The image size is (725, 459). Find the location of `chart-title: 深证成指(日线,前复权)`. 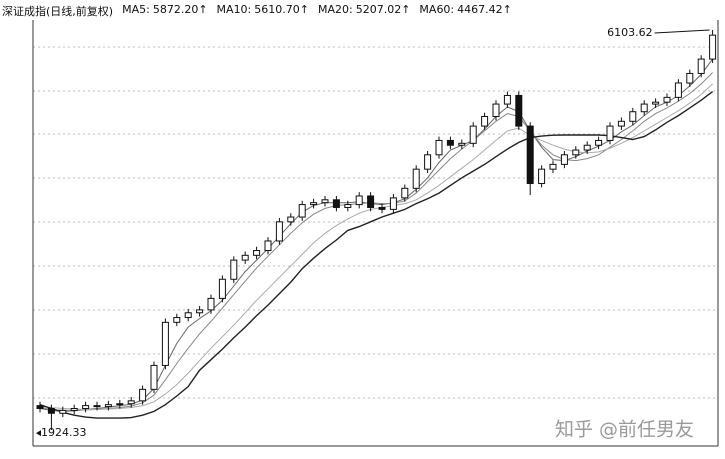

chart-title: 深证成指(日线,前复权) is located at coordinates (58, 11).